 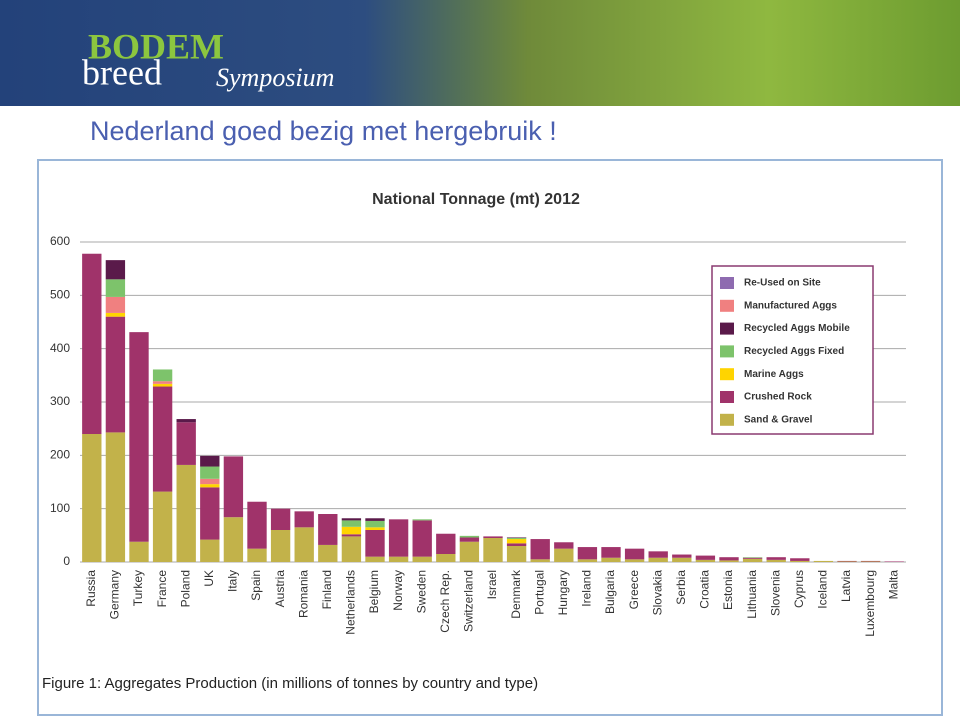 What do you see at coordinates (138, 588) in the screenshot?
I see `x-tick-label: Turkey` at bounding box center [138, 588].